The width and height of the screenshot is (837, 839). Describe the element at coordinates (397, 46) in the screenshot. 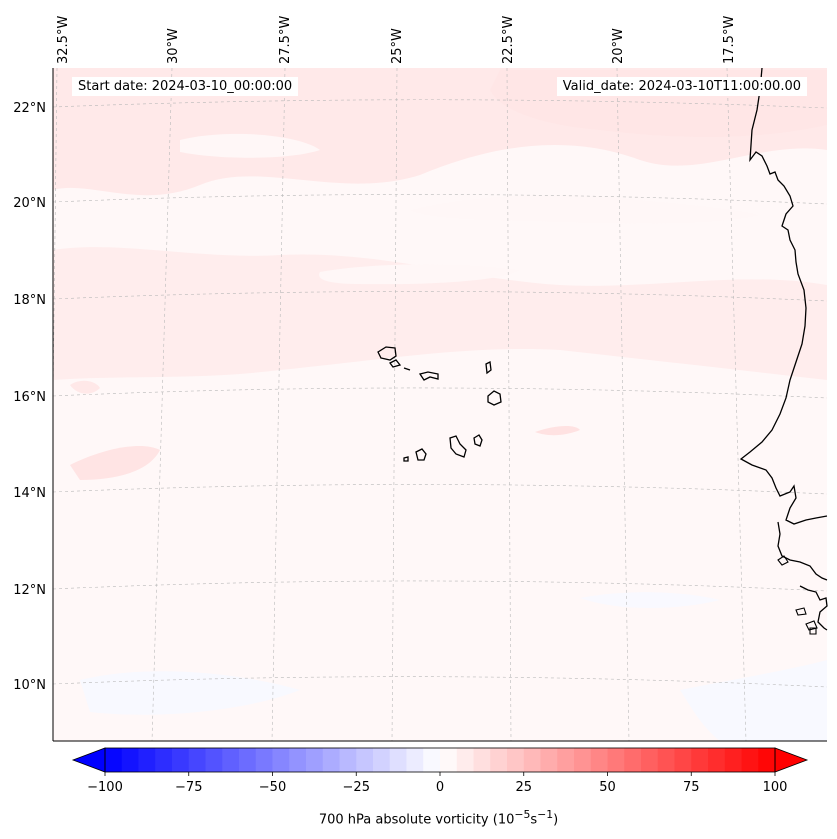

I see `lon-label-25w: 25°W` at that location.